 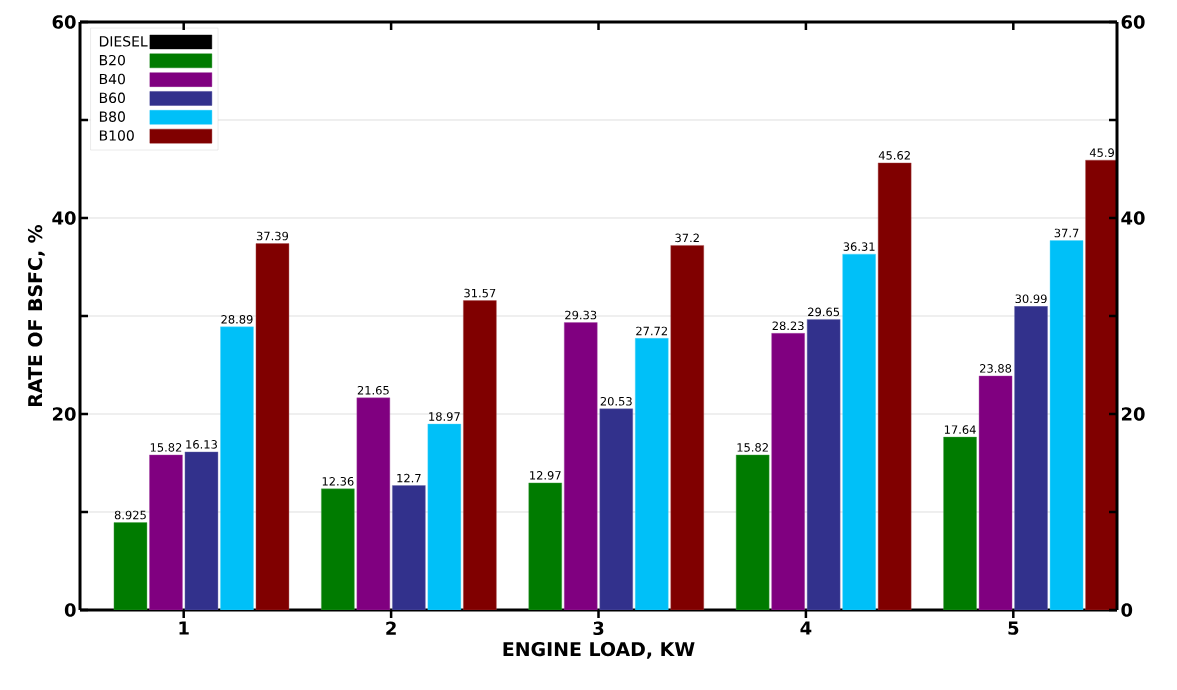 I want to click on y2-tick-label: 60, so click(x=1133, y=22).